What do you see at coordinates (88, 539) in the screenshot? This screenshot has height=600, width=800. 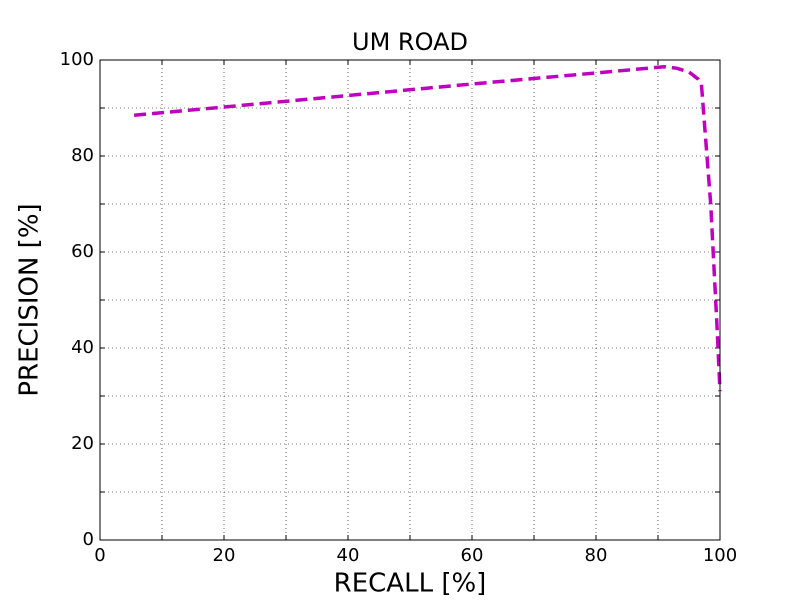 I see `y-tick-label: 0` at bounding box center [88, 539].